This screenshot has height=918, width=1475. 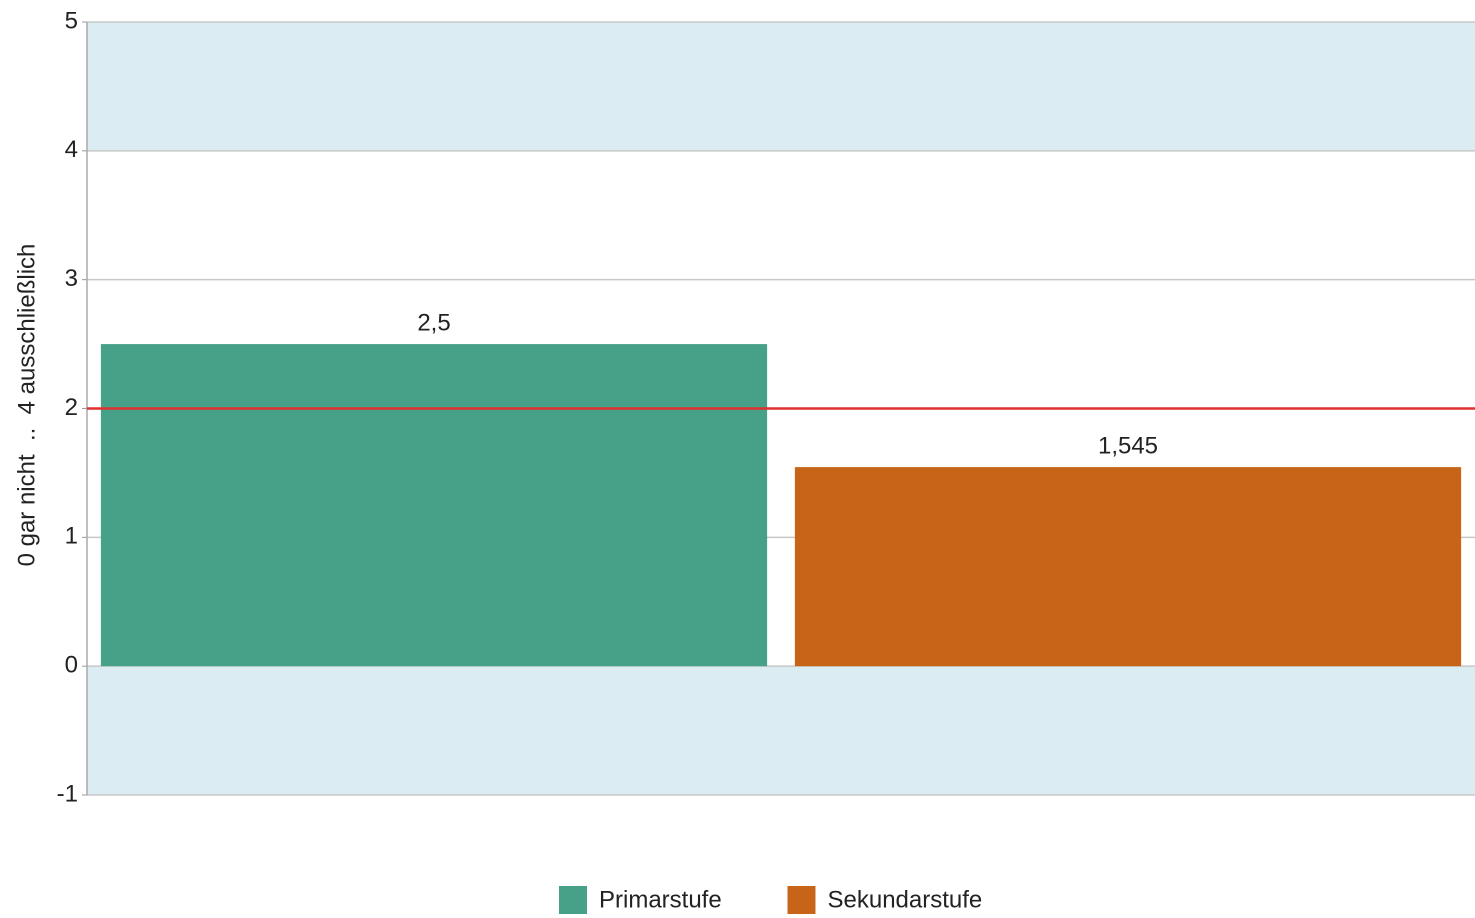 I want to click on y-tick-label: 2, so click(x=71, y=407).